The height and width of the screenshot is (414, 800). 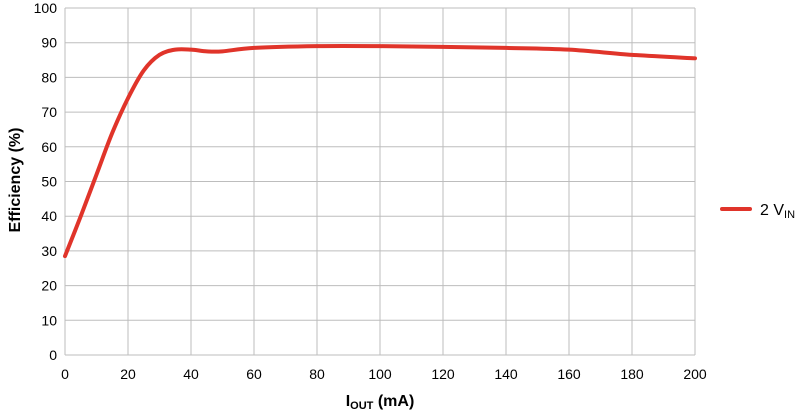 I want to click on x-tick-labels: 0 20 40 60 80 100 120 140 160 180 200, so click(x=384, y=374).